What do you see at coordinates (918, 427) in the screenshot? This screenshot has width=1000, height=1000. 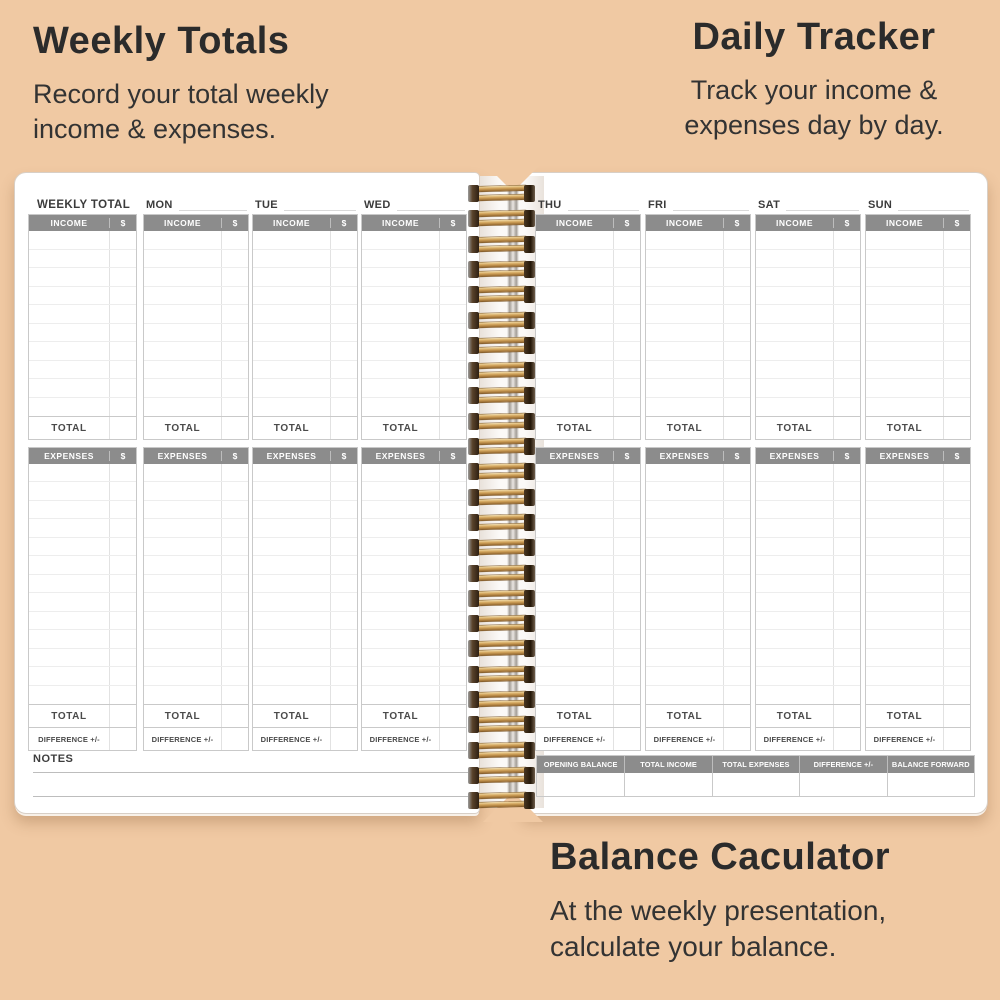 I see `income-total-row: TOTAL` at bounding box center [918, 427].